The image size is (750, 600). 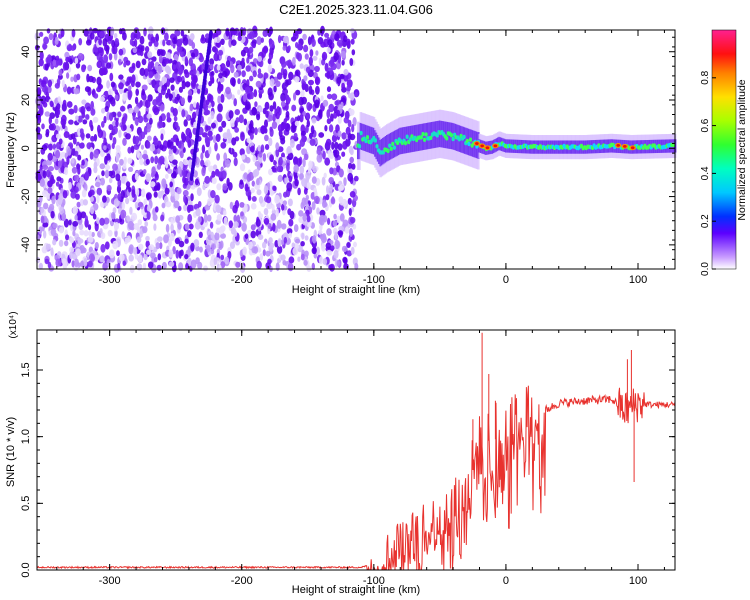 I want to click on track-band, so click(x=378, y=148).